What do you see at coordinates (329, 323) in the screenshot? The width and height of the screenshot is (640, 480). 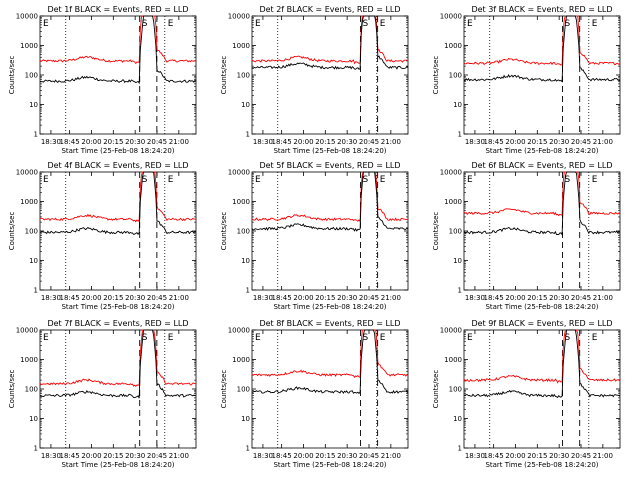 I see `panel-title: Det 8f BLACK = Events, RED = LLD` at bounding box center [329, 323].